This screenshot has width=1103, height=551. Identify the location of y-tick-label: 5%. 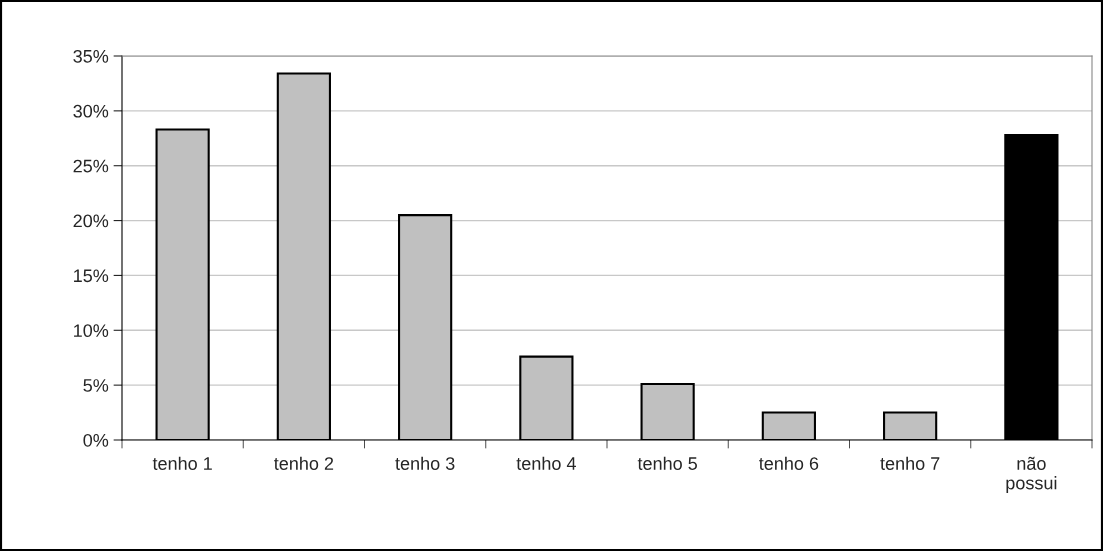
(96, 385).